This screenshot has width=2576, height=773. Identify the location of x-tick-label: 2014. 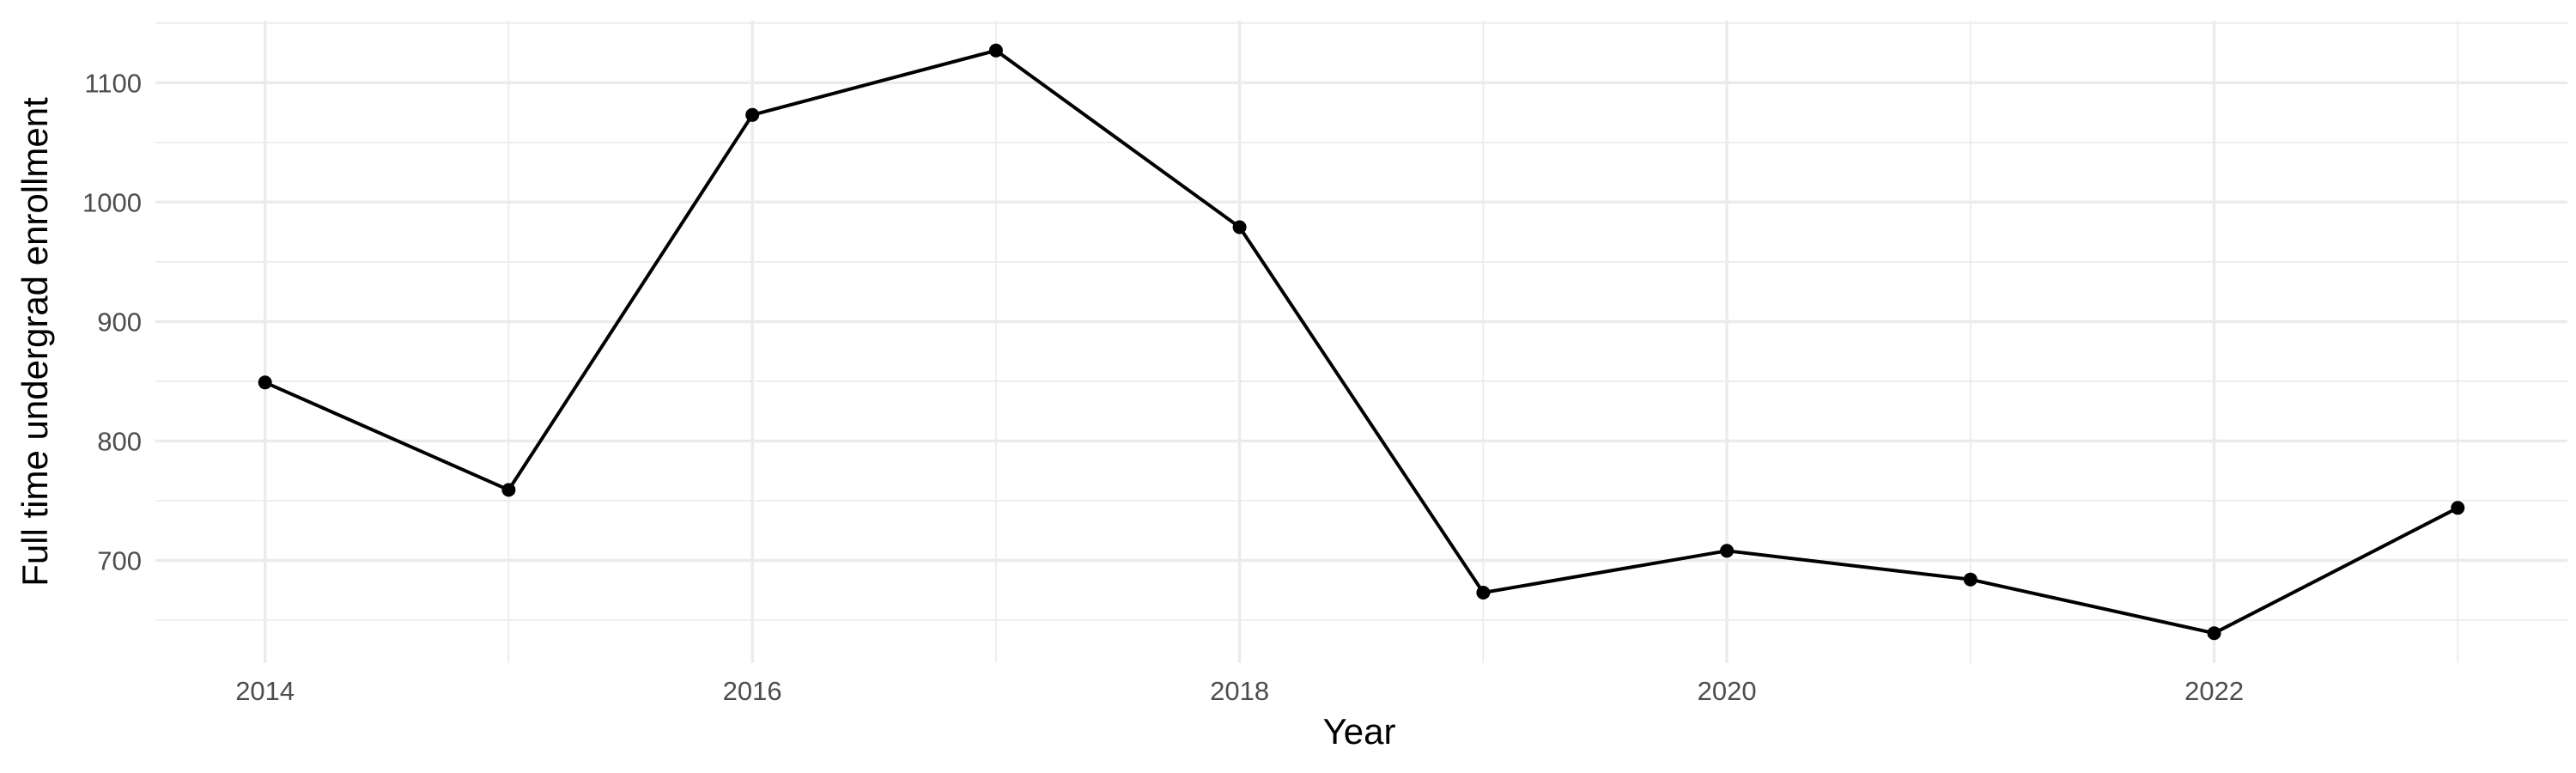
(265, 691).